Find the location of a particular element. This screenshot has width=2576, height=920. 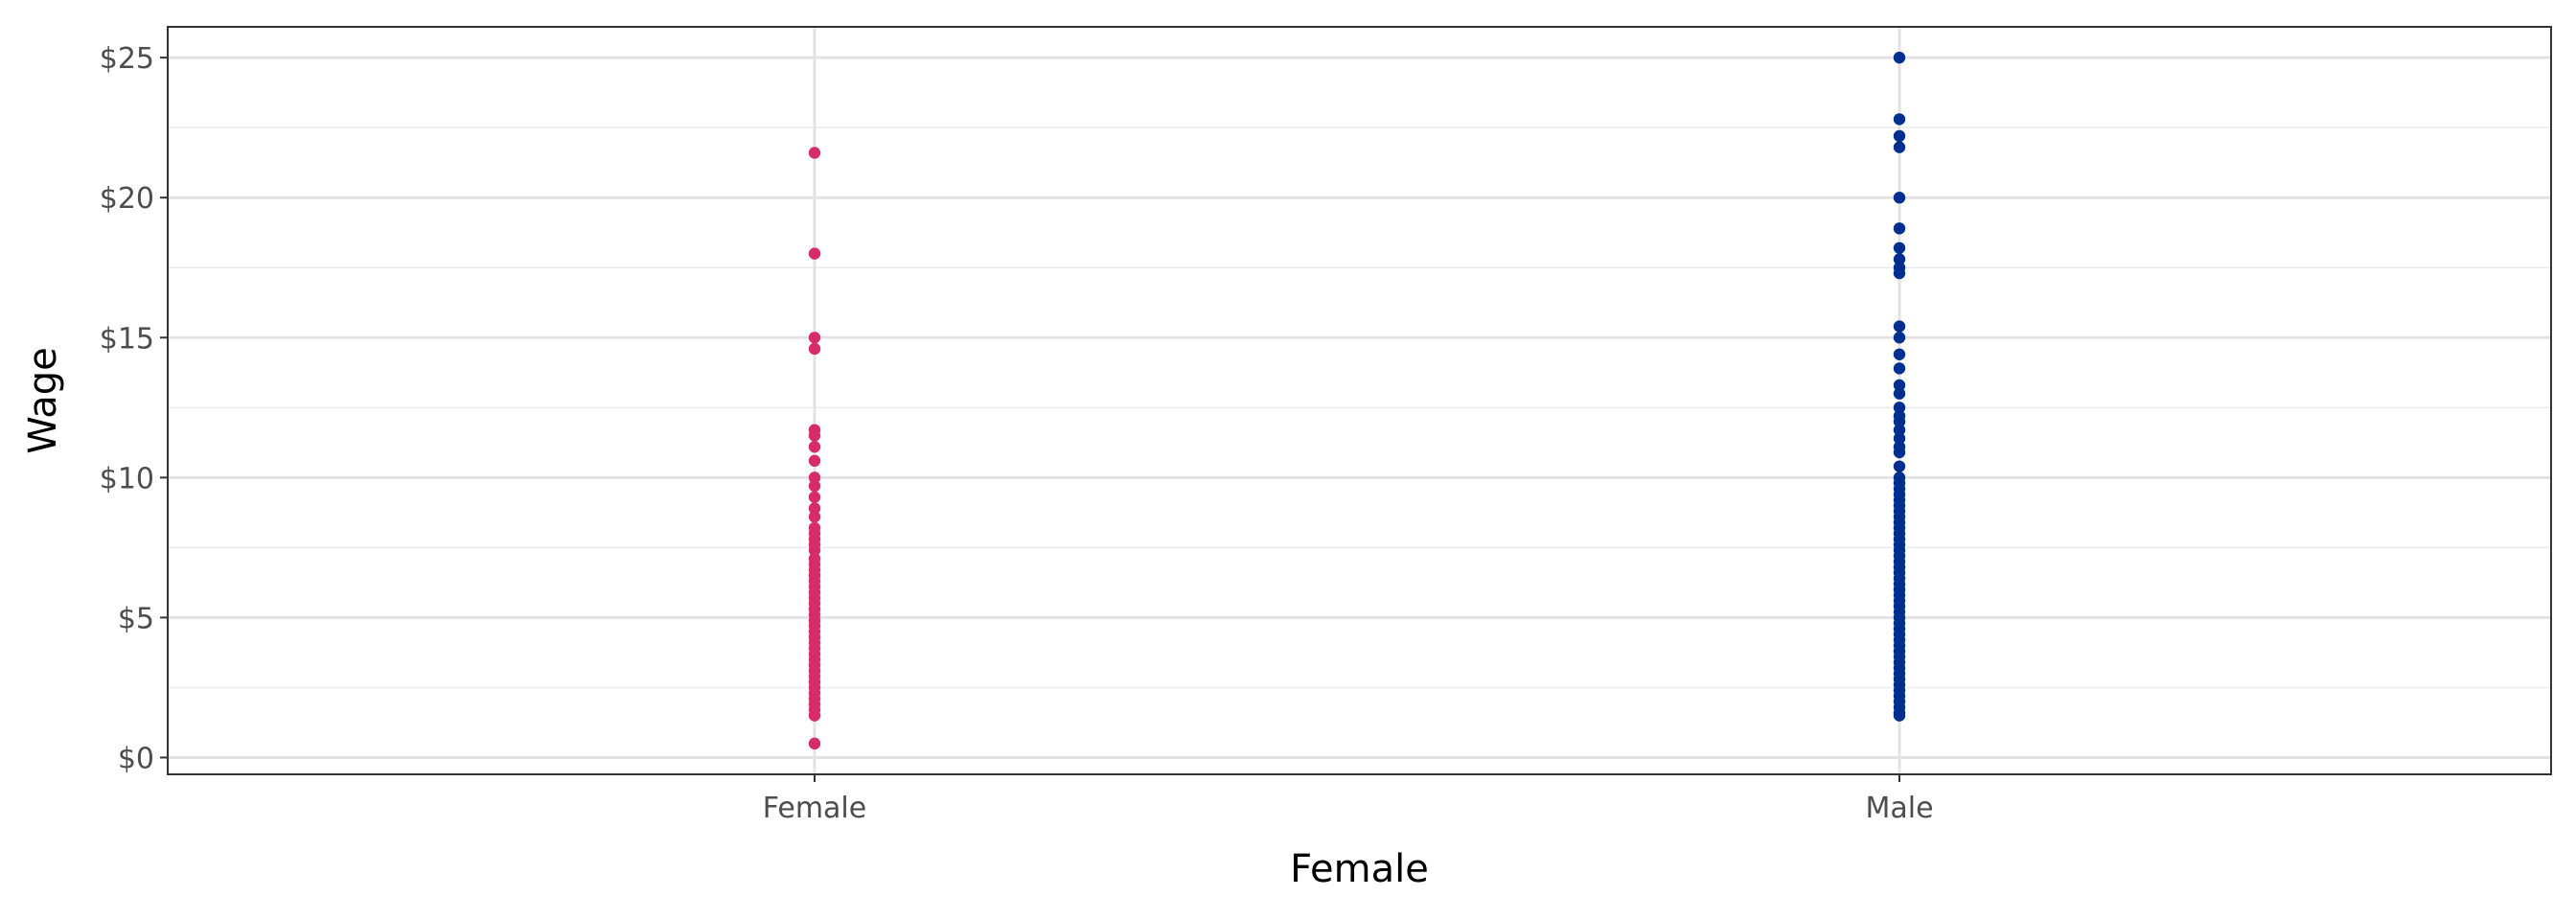

x-axis-title: Female is located at coordinates (1359, 869).